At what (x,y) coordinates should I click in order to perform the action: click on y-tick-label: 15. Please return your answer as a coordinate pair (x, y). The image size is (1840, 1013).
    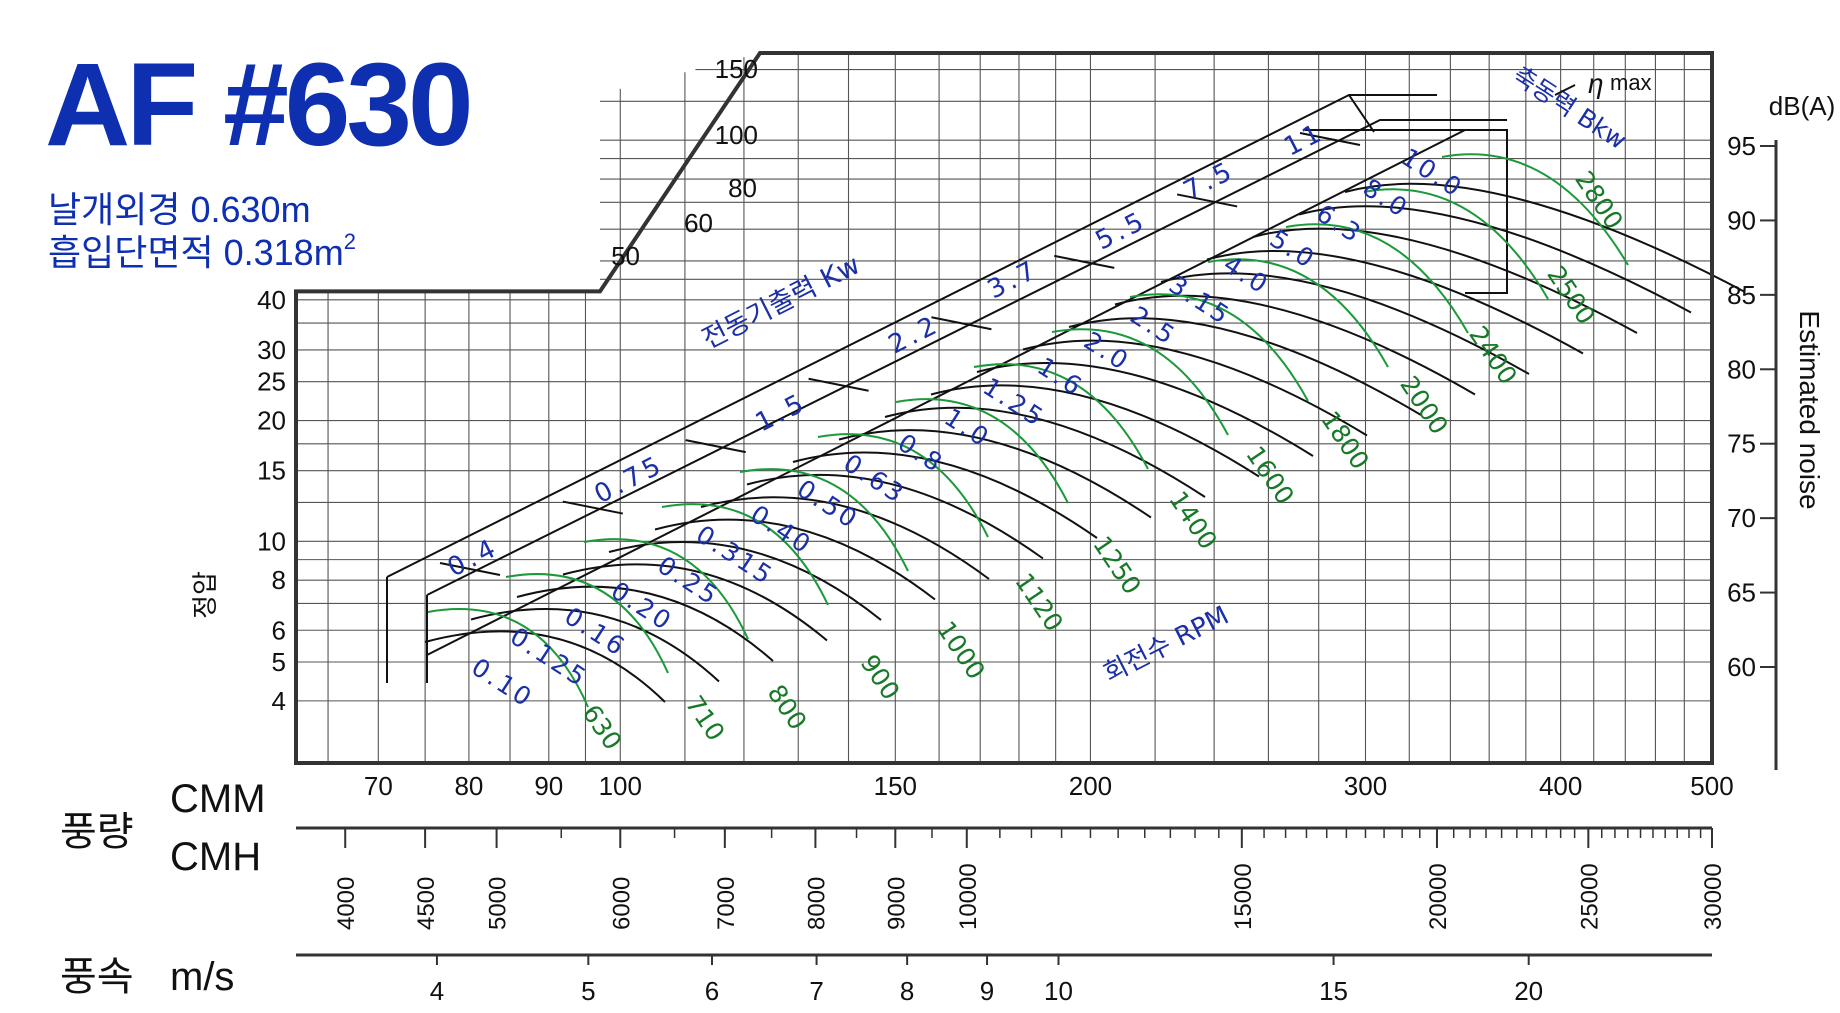
    Looking at the image, I should click on (271, 471).